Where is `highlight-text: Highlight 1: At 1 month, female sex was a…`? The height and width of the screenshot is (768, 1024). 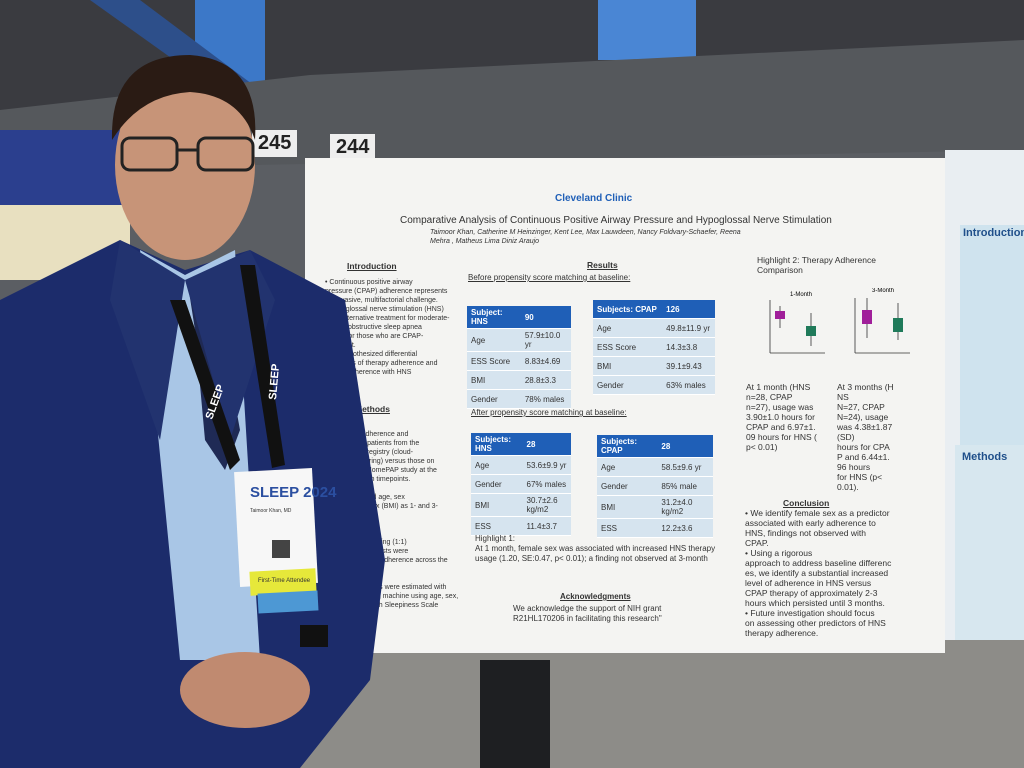
highlight-text: Highlight 1: At 1 month, female sex was a… is located at coordinates (595, 549).